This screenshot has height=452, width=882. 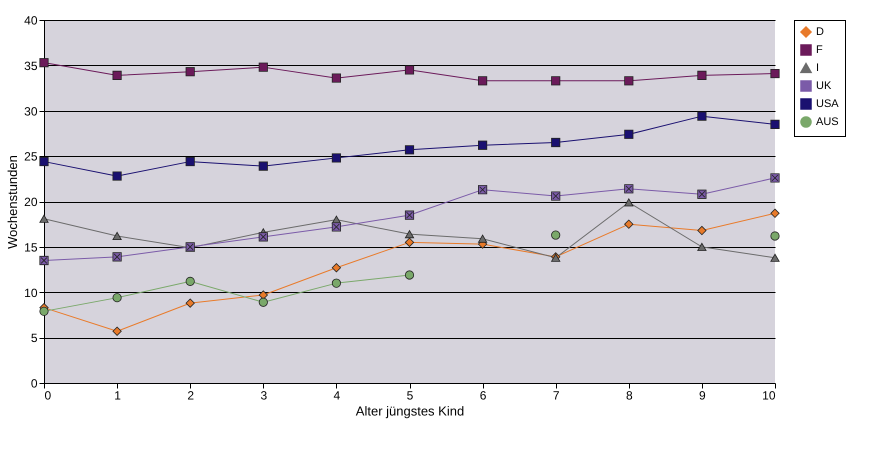 I want to click on x-tick-label: 7, so click(x=556, y=395).